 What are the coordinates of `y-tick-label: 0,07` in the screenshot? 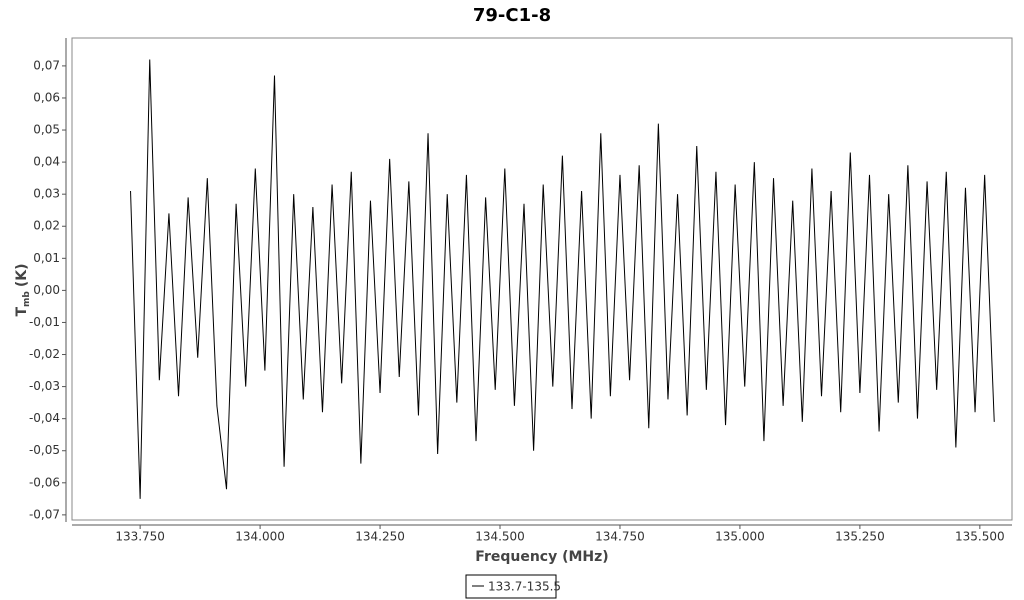 It's located at (46, 65).